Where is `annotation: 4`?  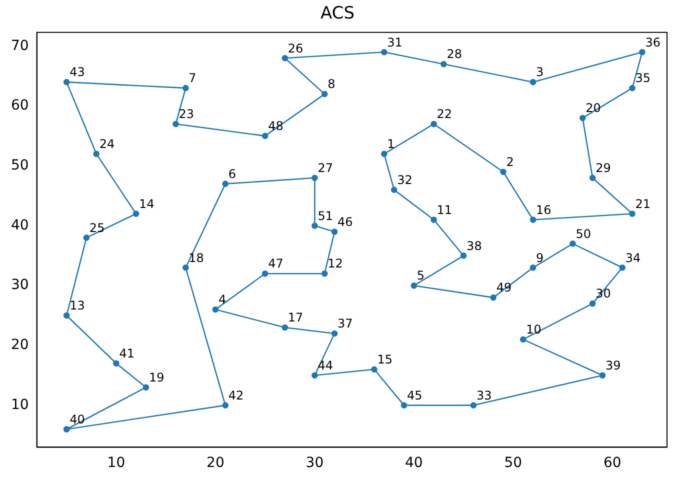
annotation: 4 is located at coordinates (222, 299).